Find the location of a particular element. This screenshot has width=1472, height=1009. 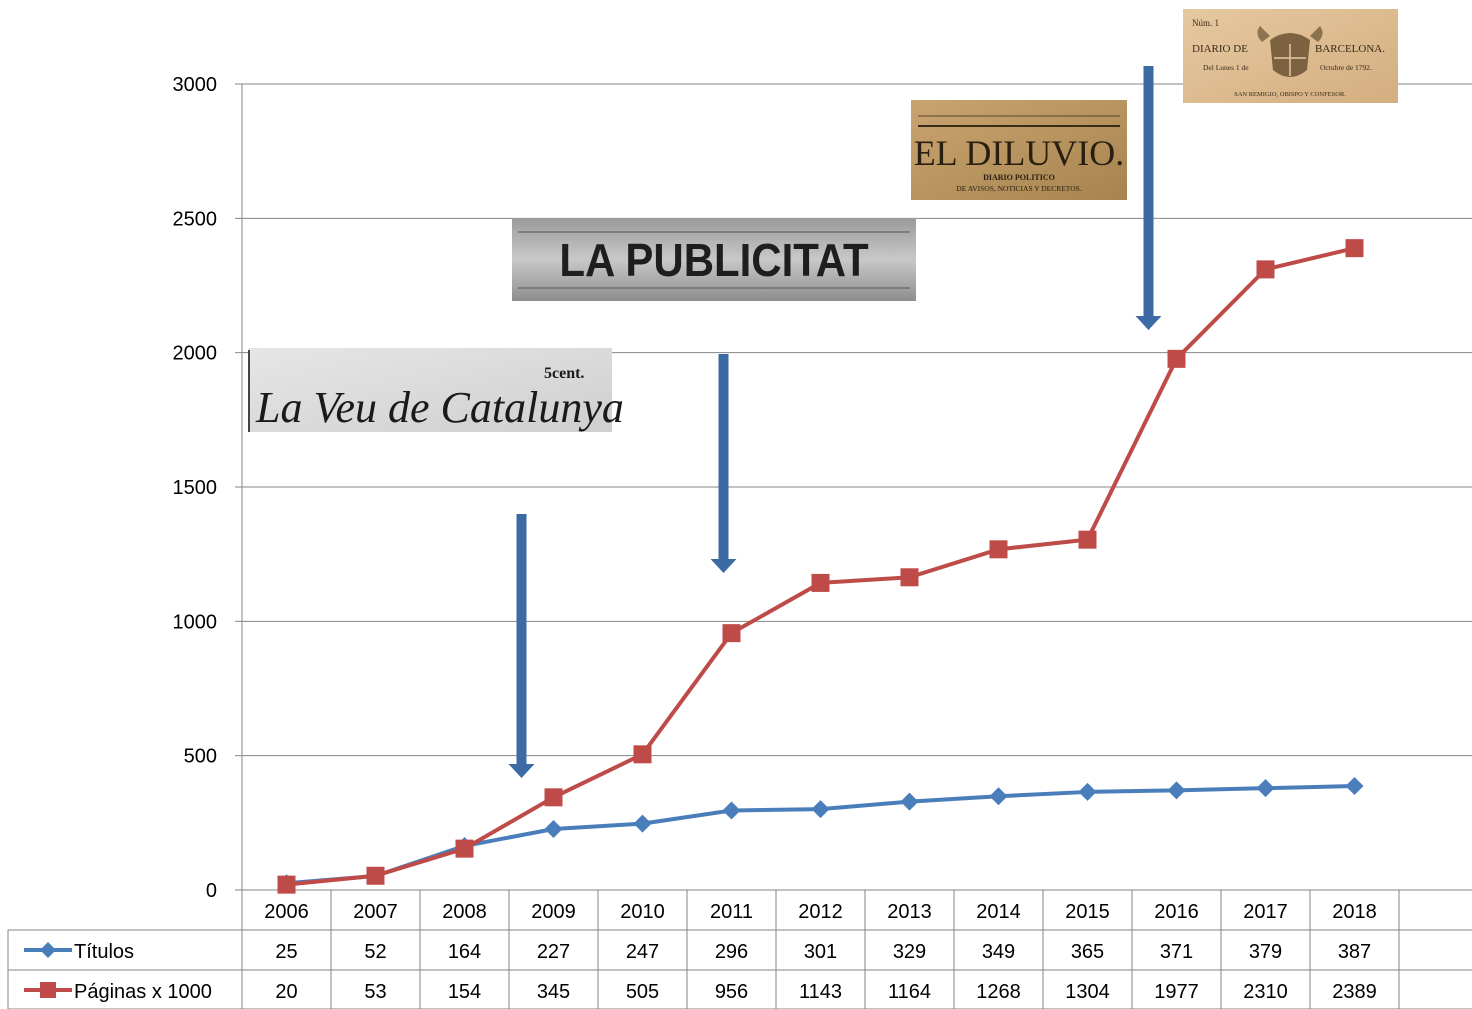

x-tick-label: 2013 is located at coordinates (909, 912).